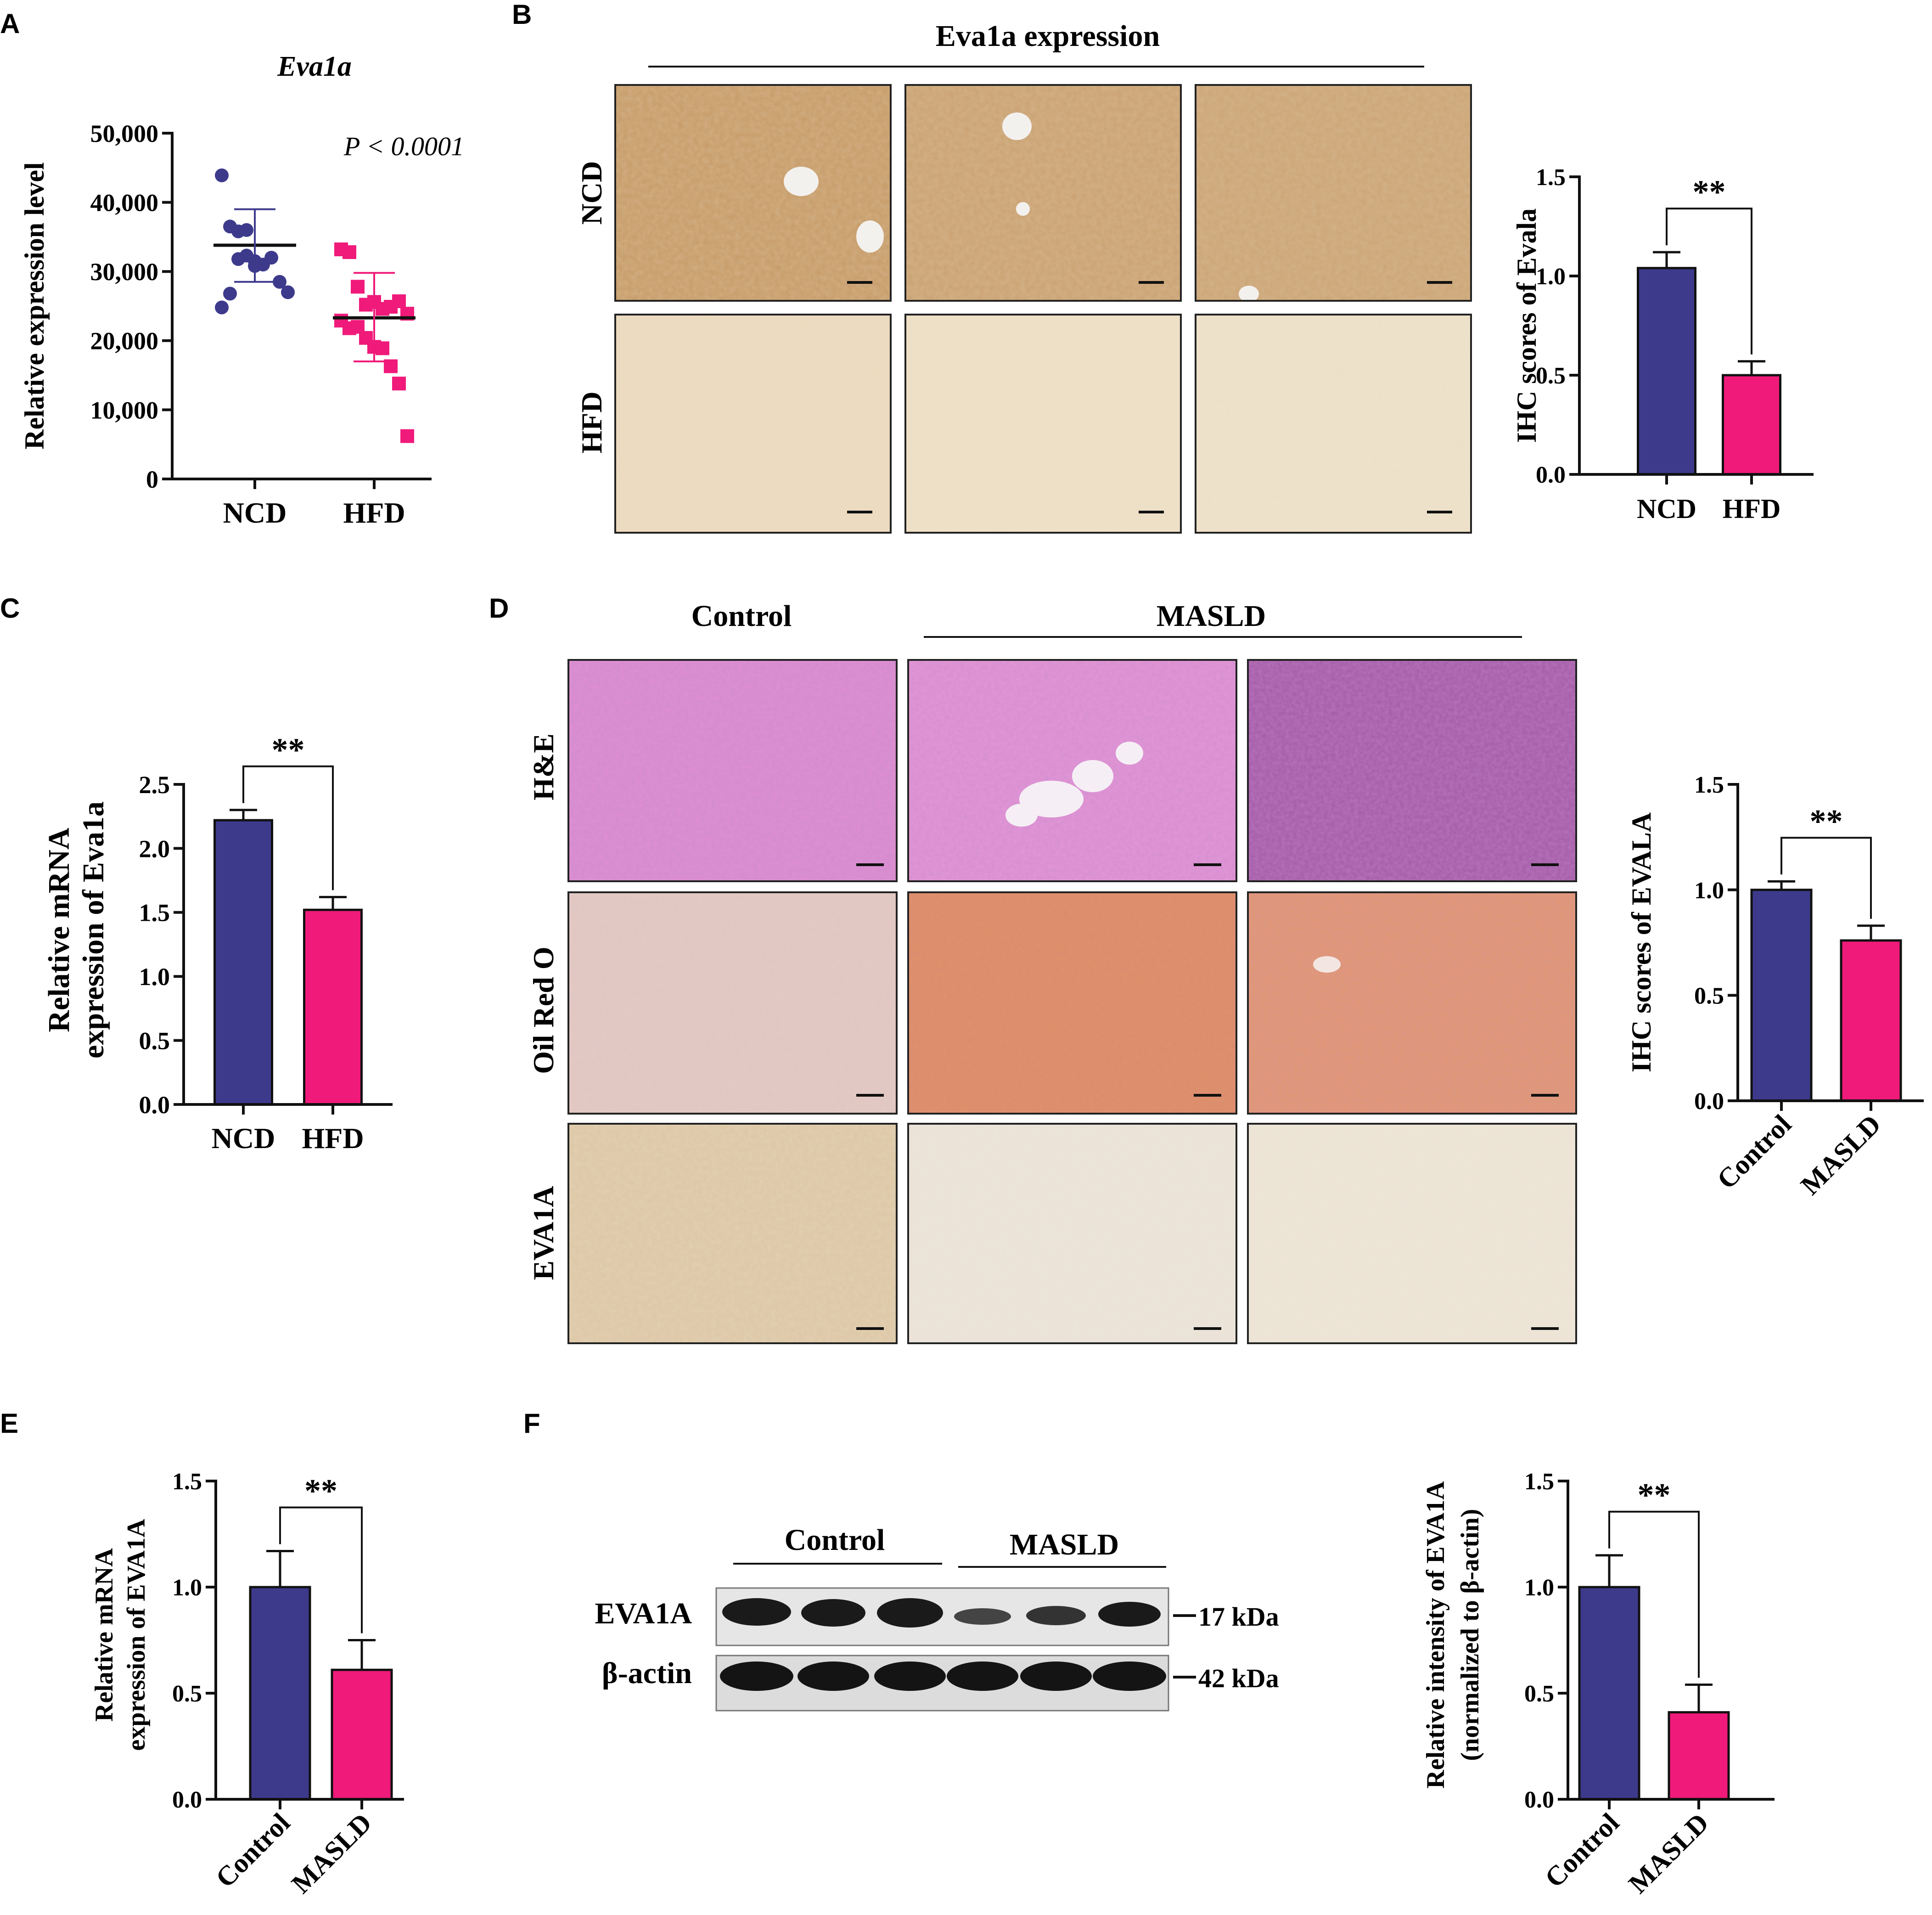 This screenshot has width=1932, height=1915. What do you see at coordinates (531, 1423) in the screenshot?
I see `panel-label-f: F` at bounding box center [531, 1423].